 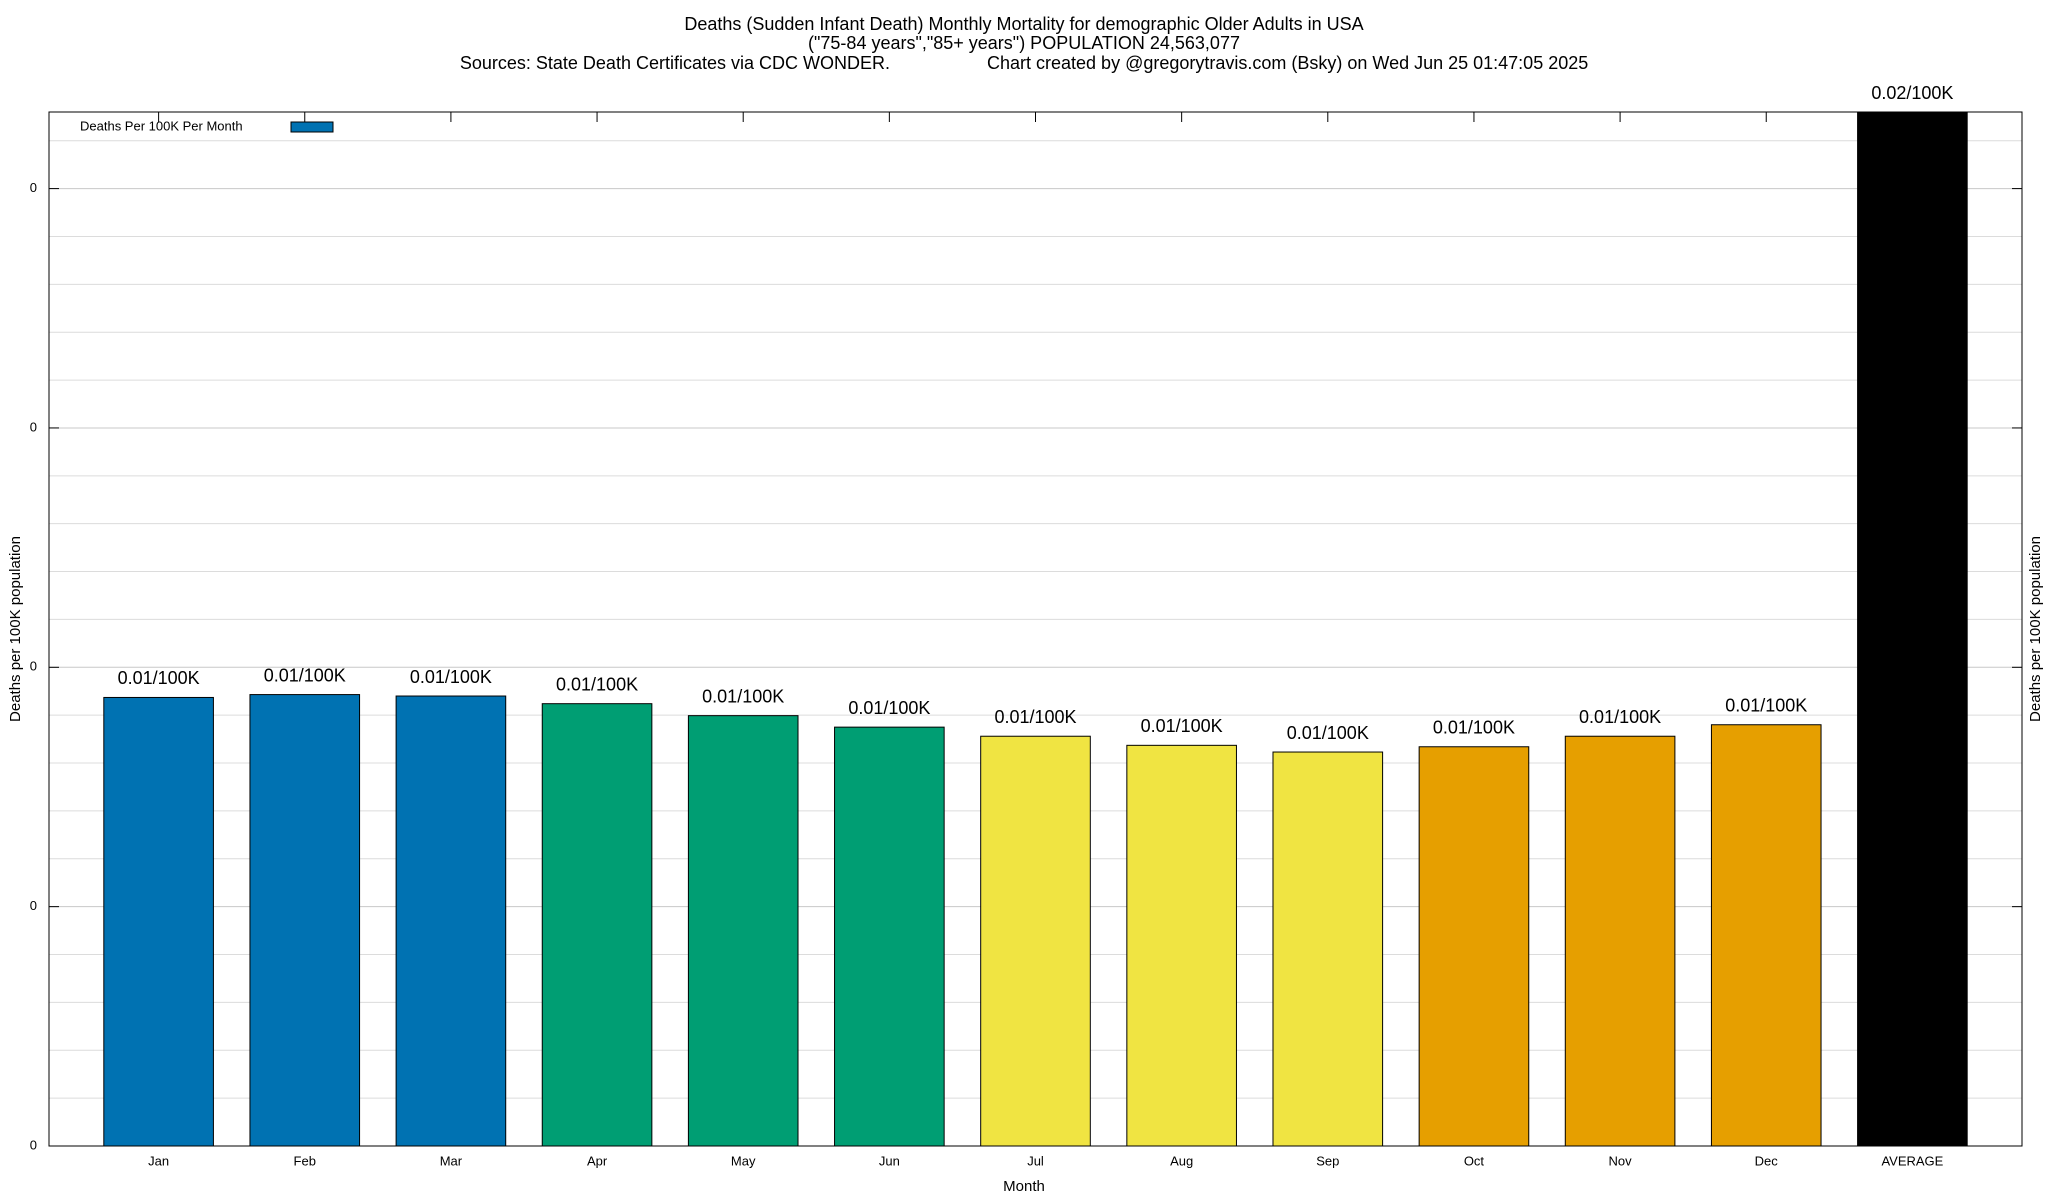 What do you see at coordinates (158, 1160) in the screenshot?
I see `x-tick-label: Jan` at bounding box center [158, 1160].